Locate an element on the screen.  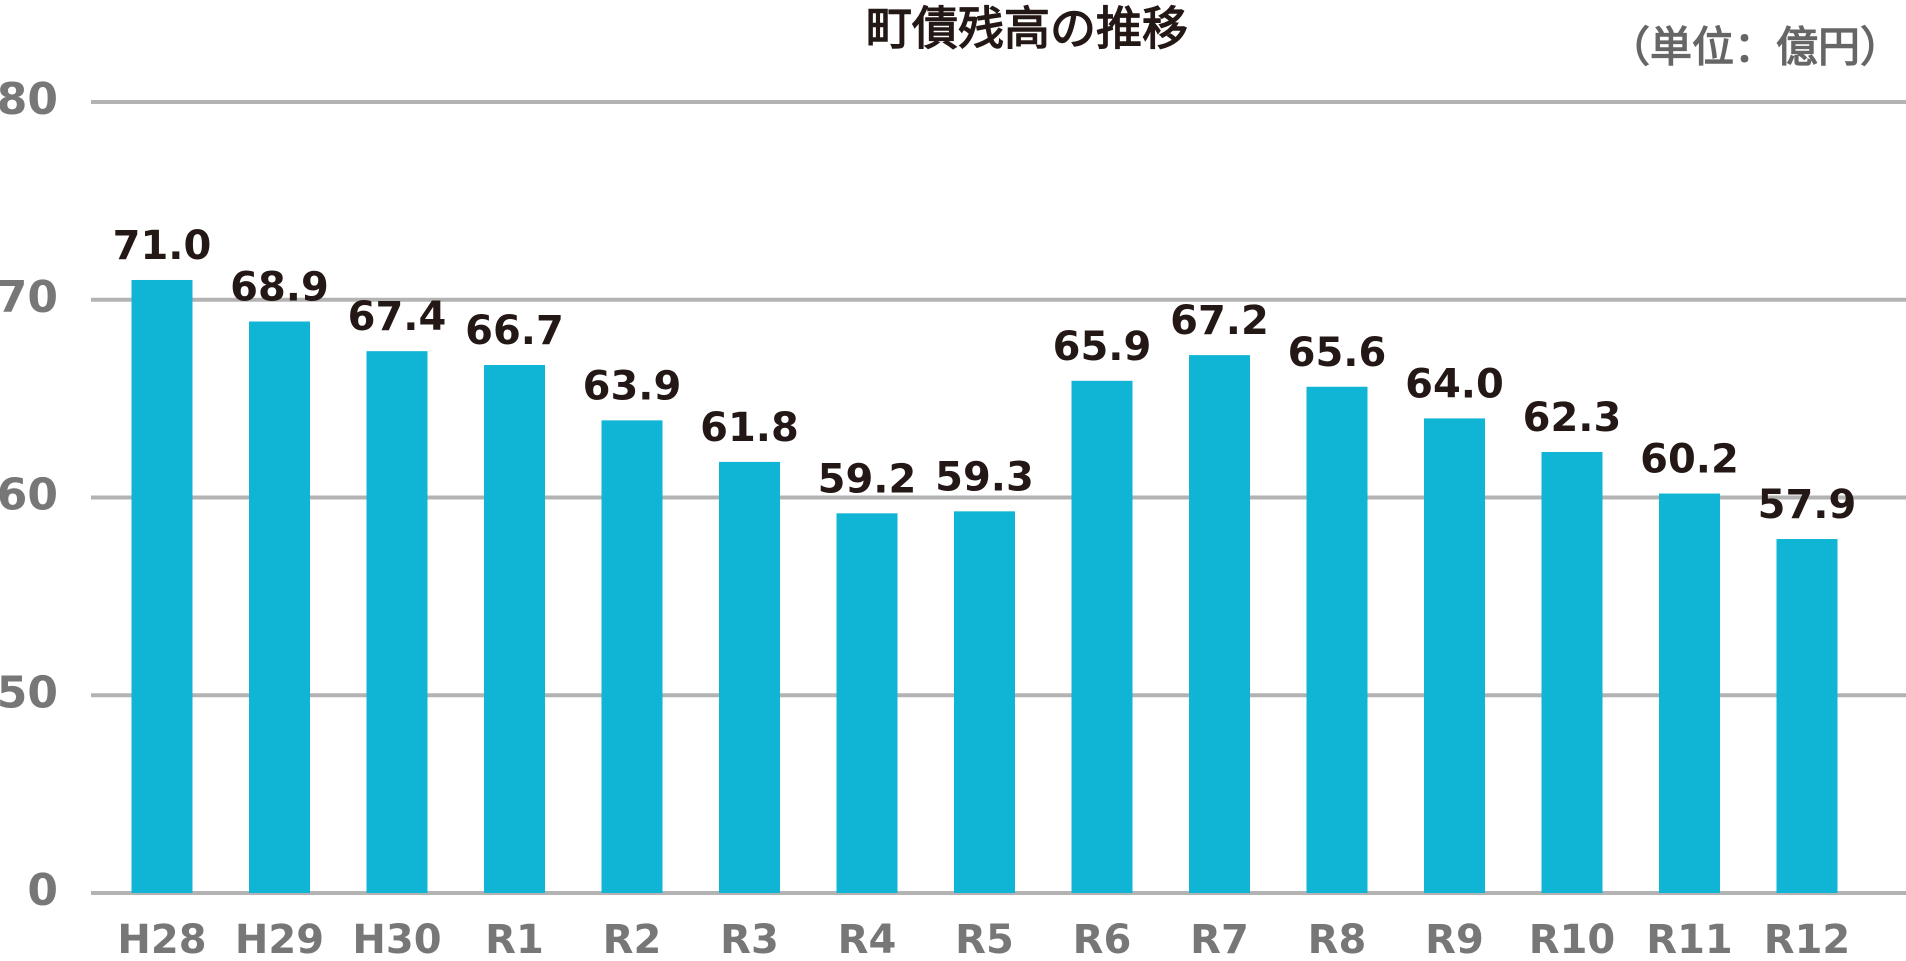
y-tick-label: 80 is located at coordinates (29, 99).